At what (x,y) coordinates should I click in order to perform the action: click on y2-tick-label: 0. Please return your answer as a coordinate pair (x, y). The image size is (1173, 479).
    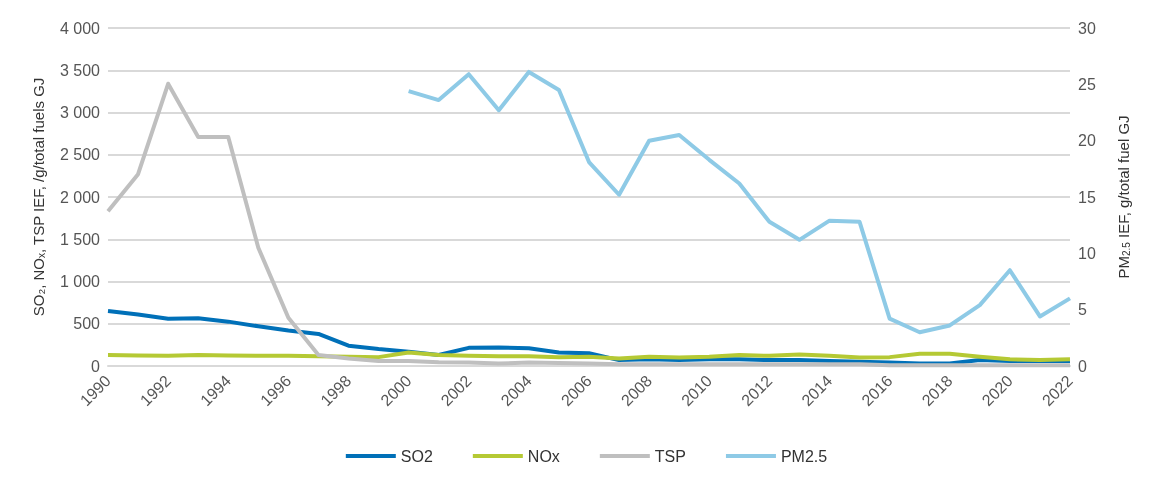
    Looking at the image, I should click on (1082, 366).